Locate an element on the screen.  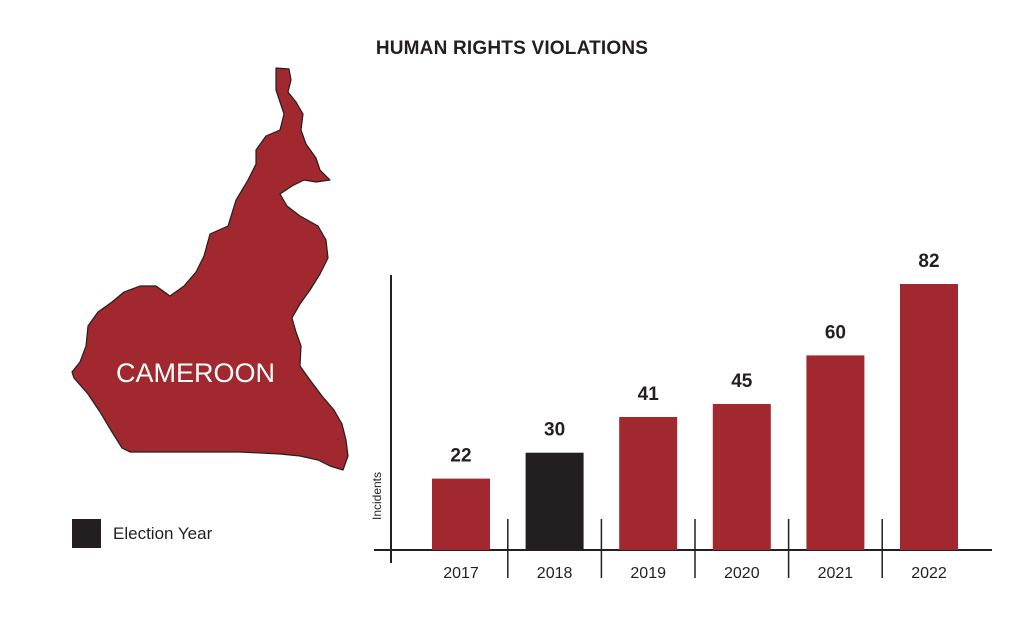
chart-title: HUMAN RIGHTS VIOLATIONS is located at coordinates (512, 48).